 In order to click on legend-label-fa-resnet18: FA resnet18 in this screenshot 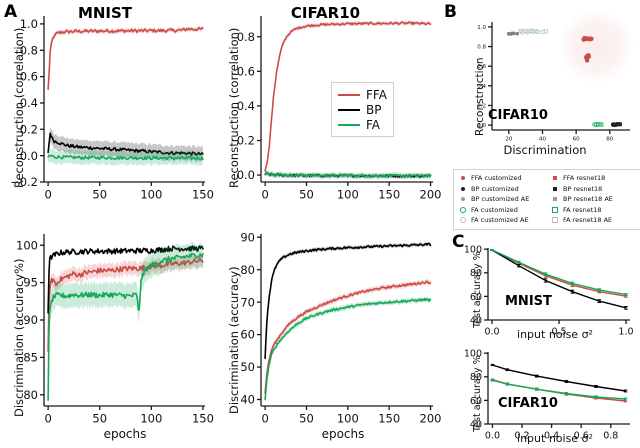, I will do `click(582, 209)`.